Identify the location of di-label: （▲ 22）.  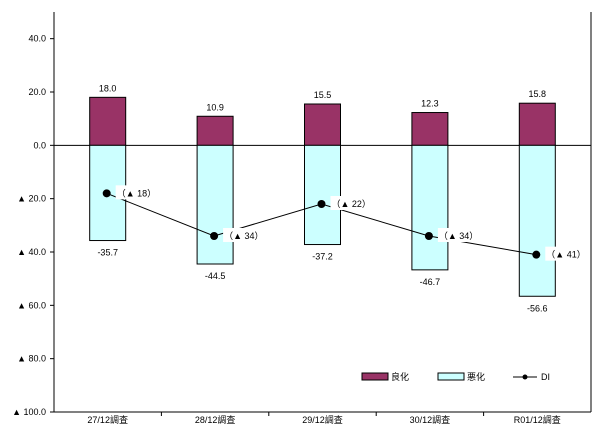
(351, 204).